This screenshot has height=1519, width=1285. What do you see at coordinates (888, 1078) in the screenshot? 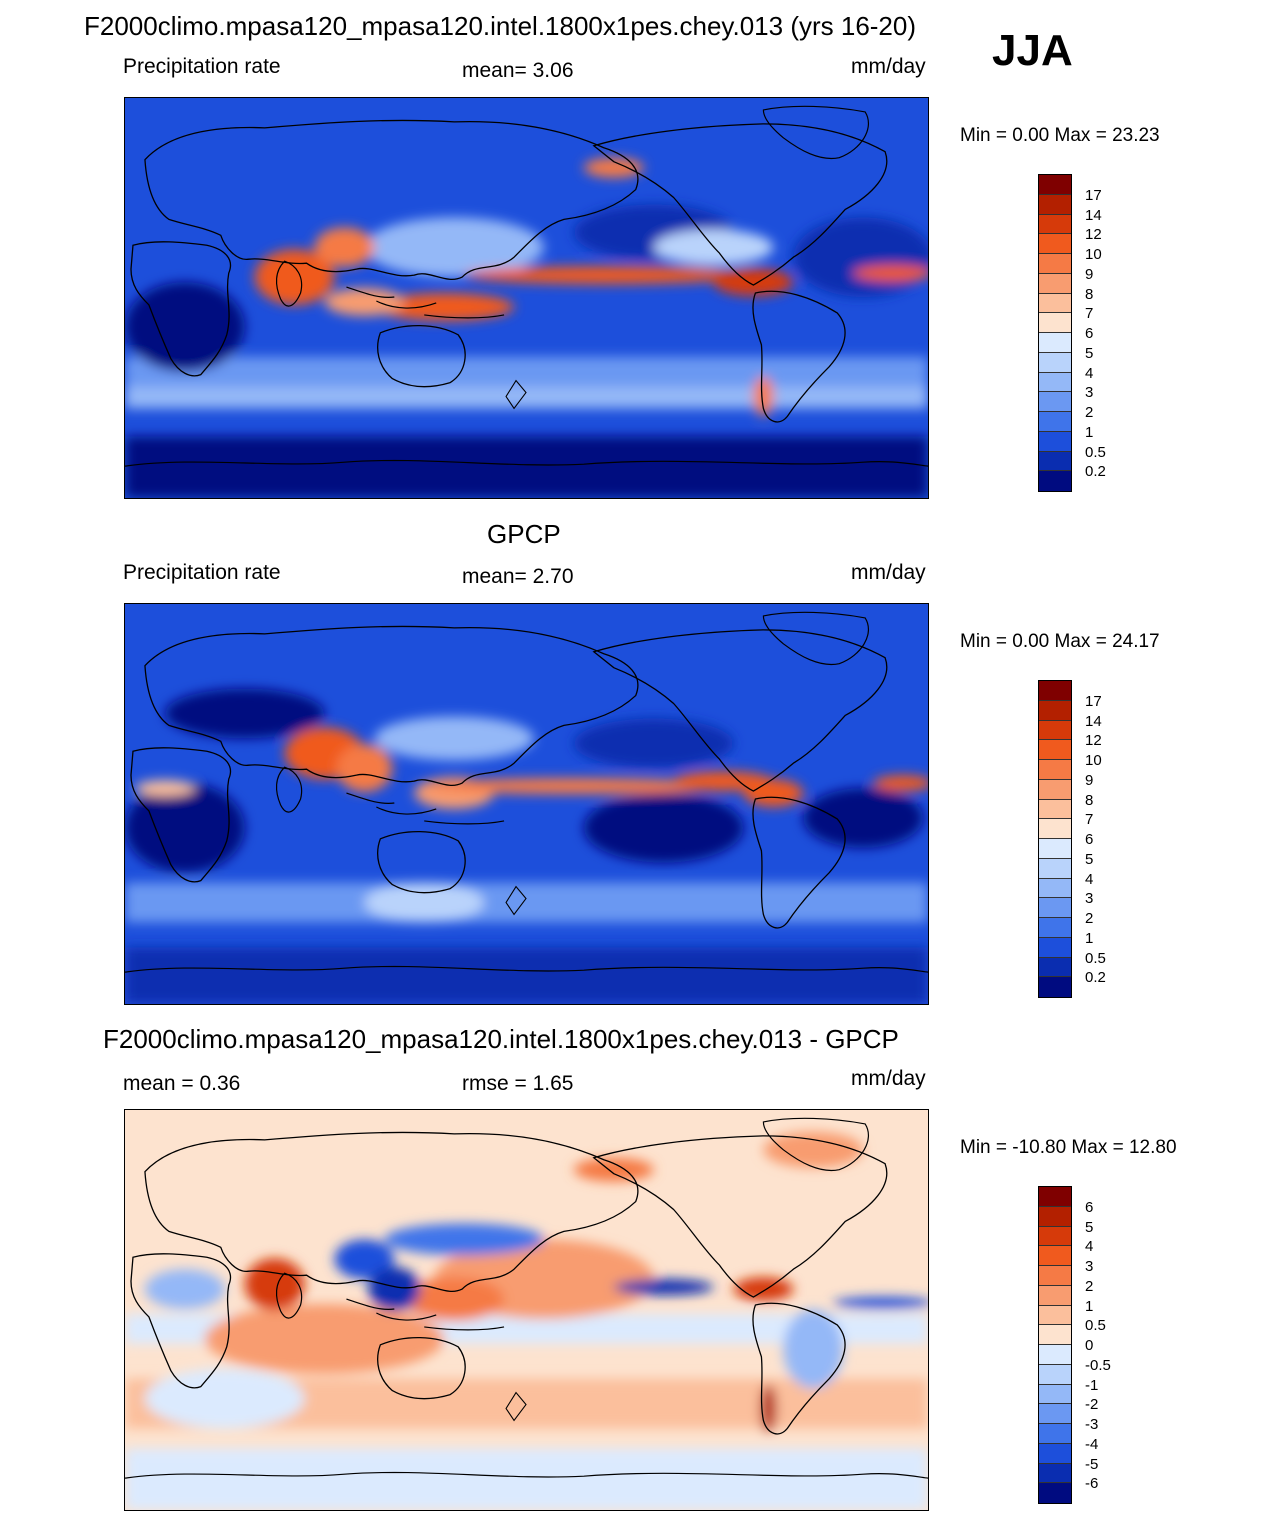
I see `panel3-units-label: mm/day` at bounding box center [888, 1078].